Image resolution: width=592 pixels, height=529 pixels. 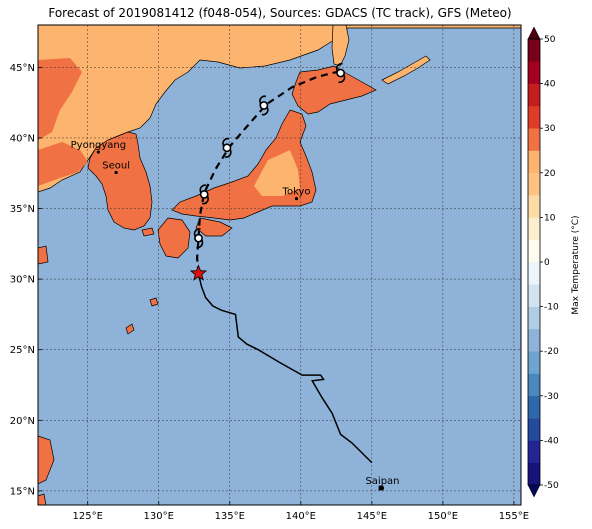 I want to click on colorbar-tick-label: -20, so click(x=551, y=352).